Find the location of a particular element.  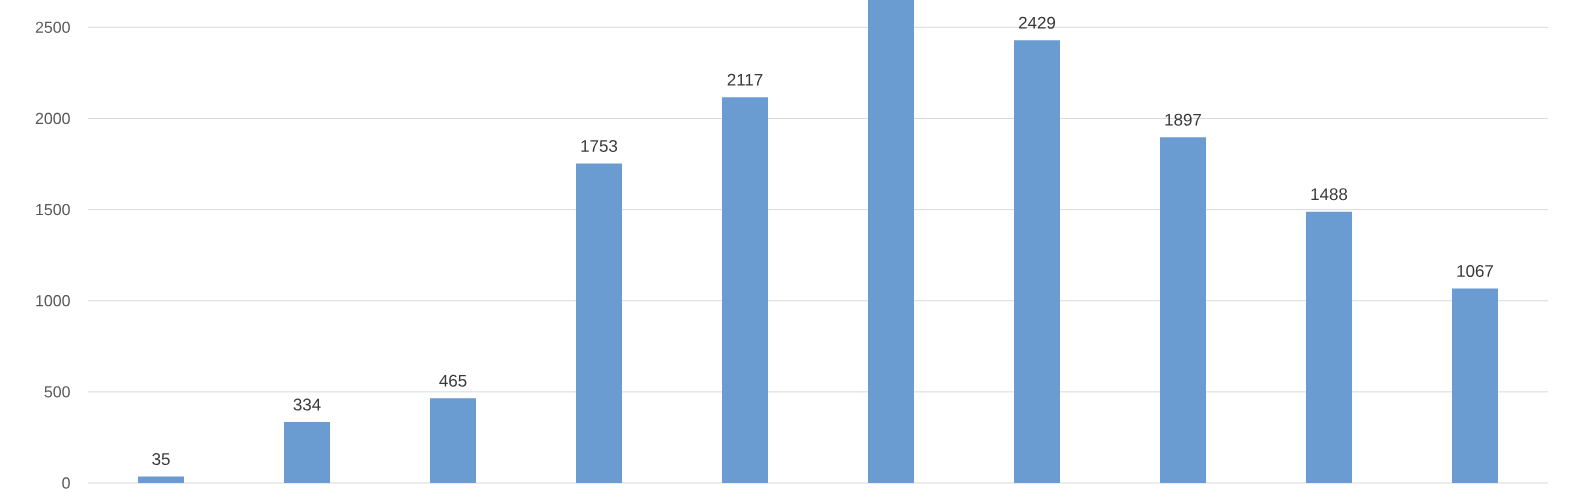

data-label: 334 is located at coordinates (307, 404).